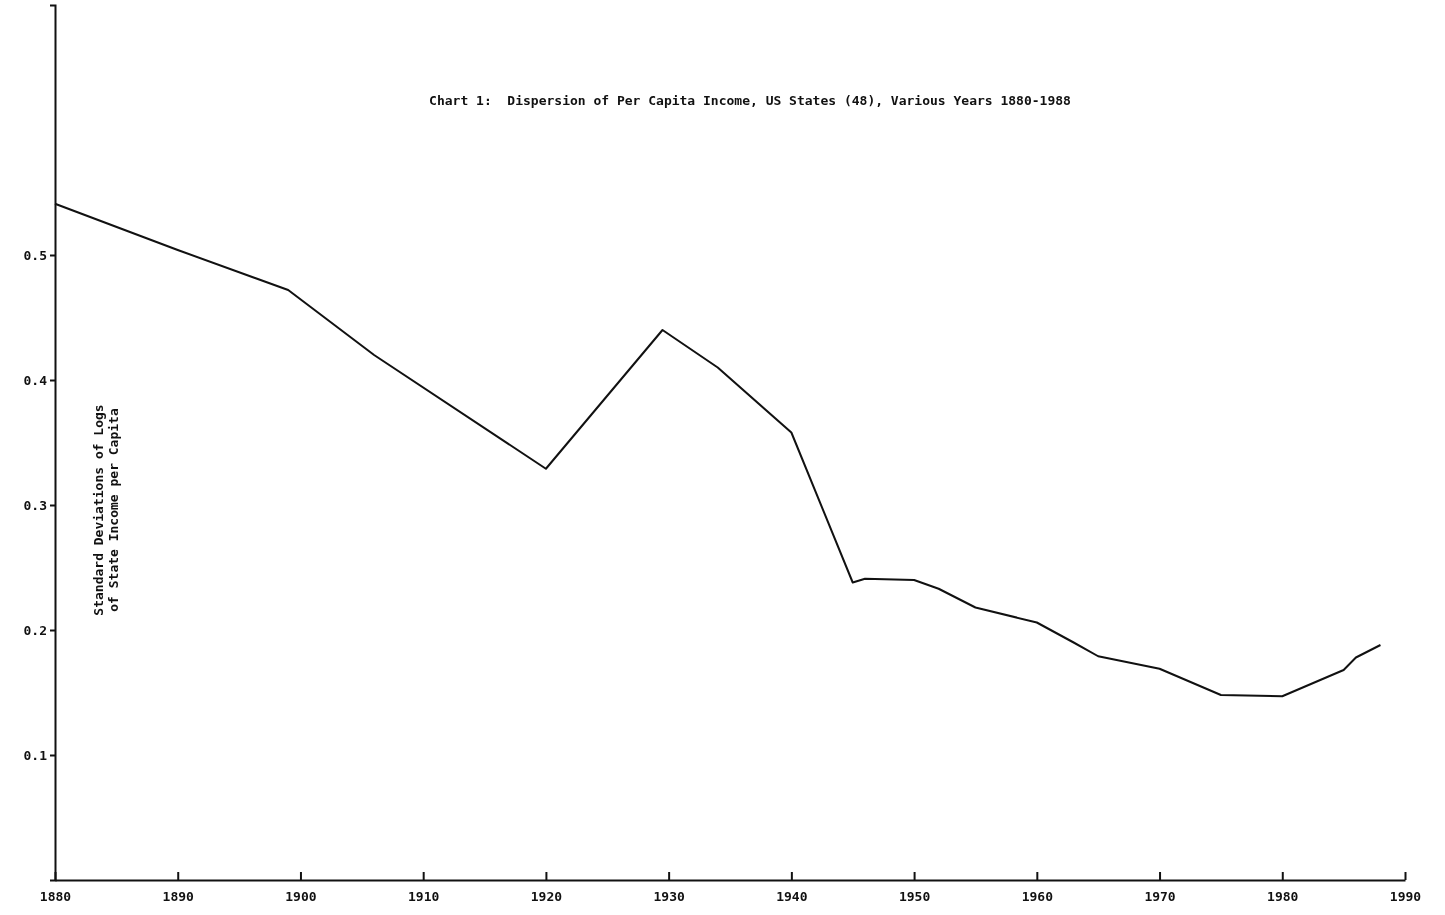 The width and height of the screenshot is (1445, 915). What do you see at coordinates (546, 897) in the screenshot?
I see `x-tick-label: 1920` at bounding box center [546, 897].